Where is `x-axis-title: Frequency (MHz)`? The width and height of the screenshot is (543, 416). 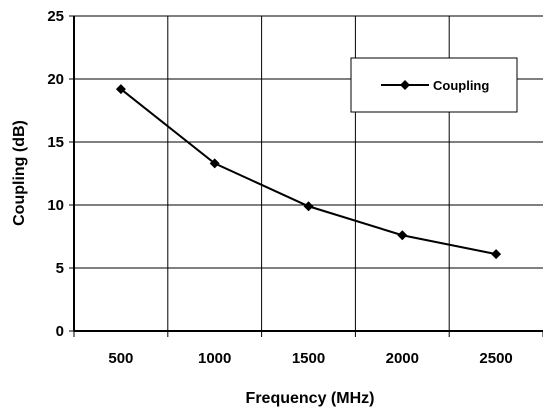 x-axis-title: Frequency (MHz) is located at coordinates (310, 398).